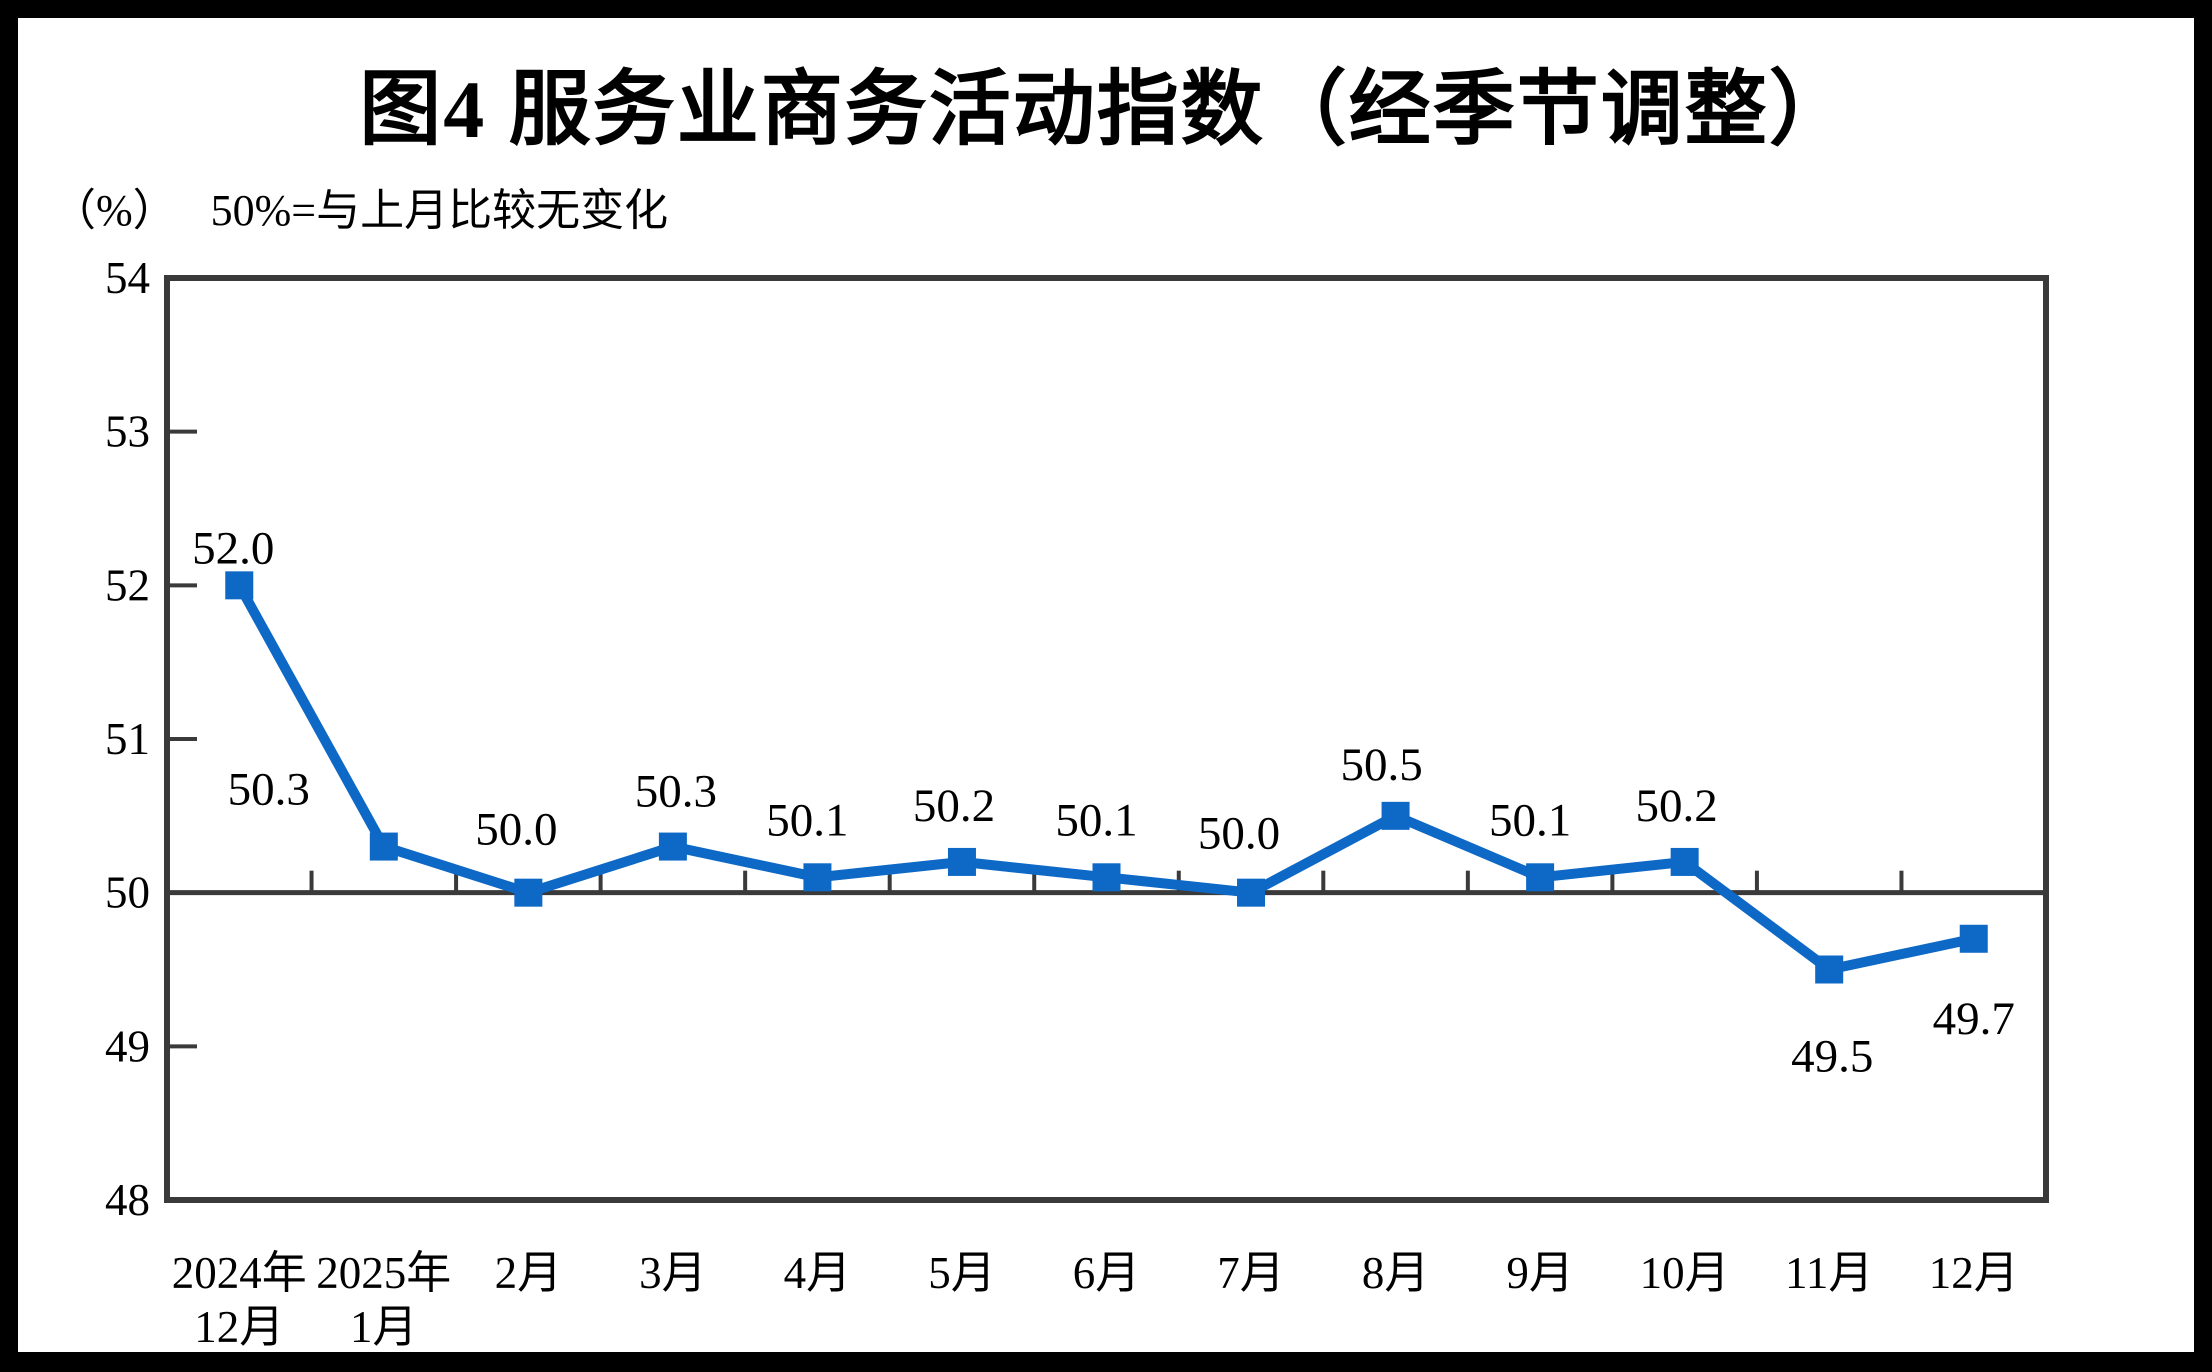  I want to click on y-axis-tick-label: 48, so click(127, 1200).